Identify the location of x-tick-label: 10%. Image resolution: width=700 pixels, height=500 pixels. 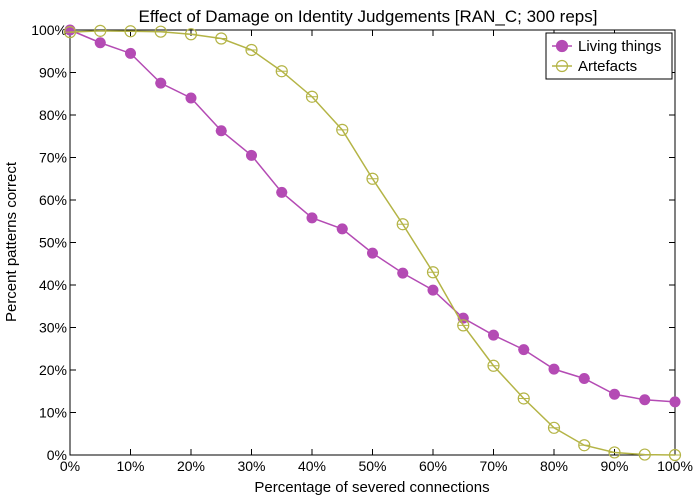
(130, 466).